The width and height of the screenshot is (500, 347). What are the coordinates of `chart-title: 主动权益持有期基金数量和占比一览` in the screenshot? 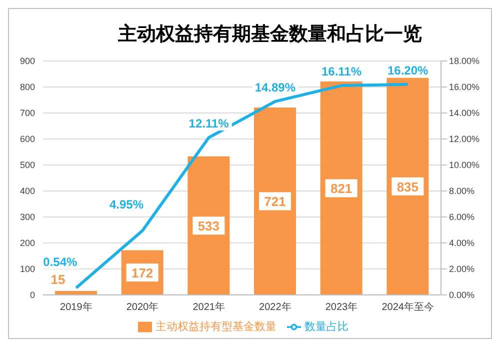 It's located at (270, 34).